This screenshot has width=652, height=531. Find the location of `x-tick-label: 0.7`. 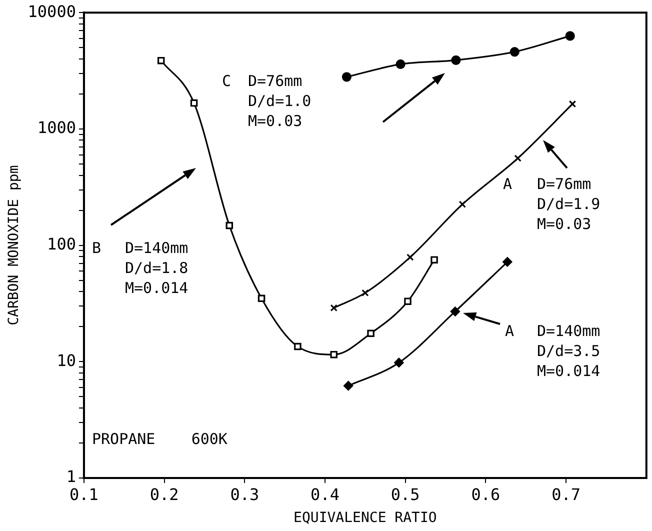

x-tick-label: 0.7 is located at coordinates (566, 494).